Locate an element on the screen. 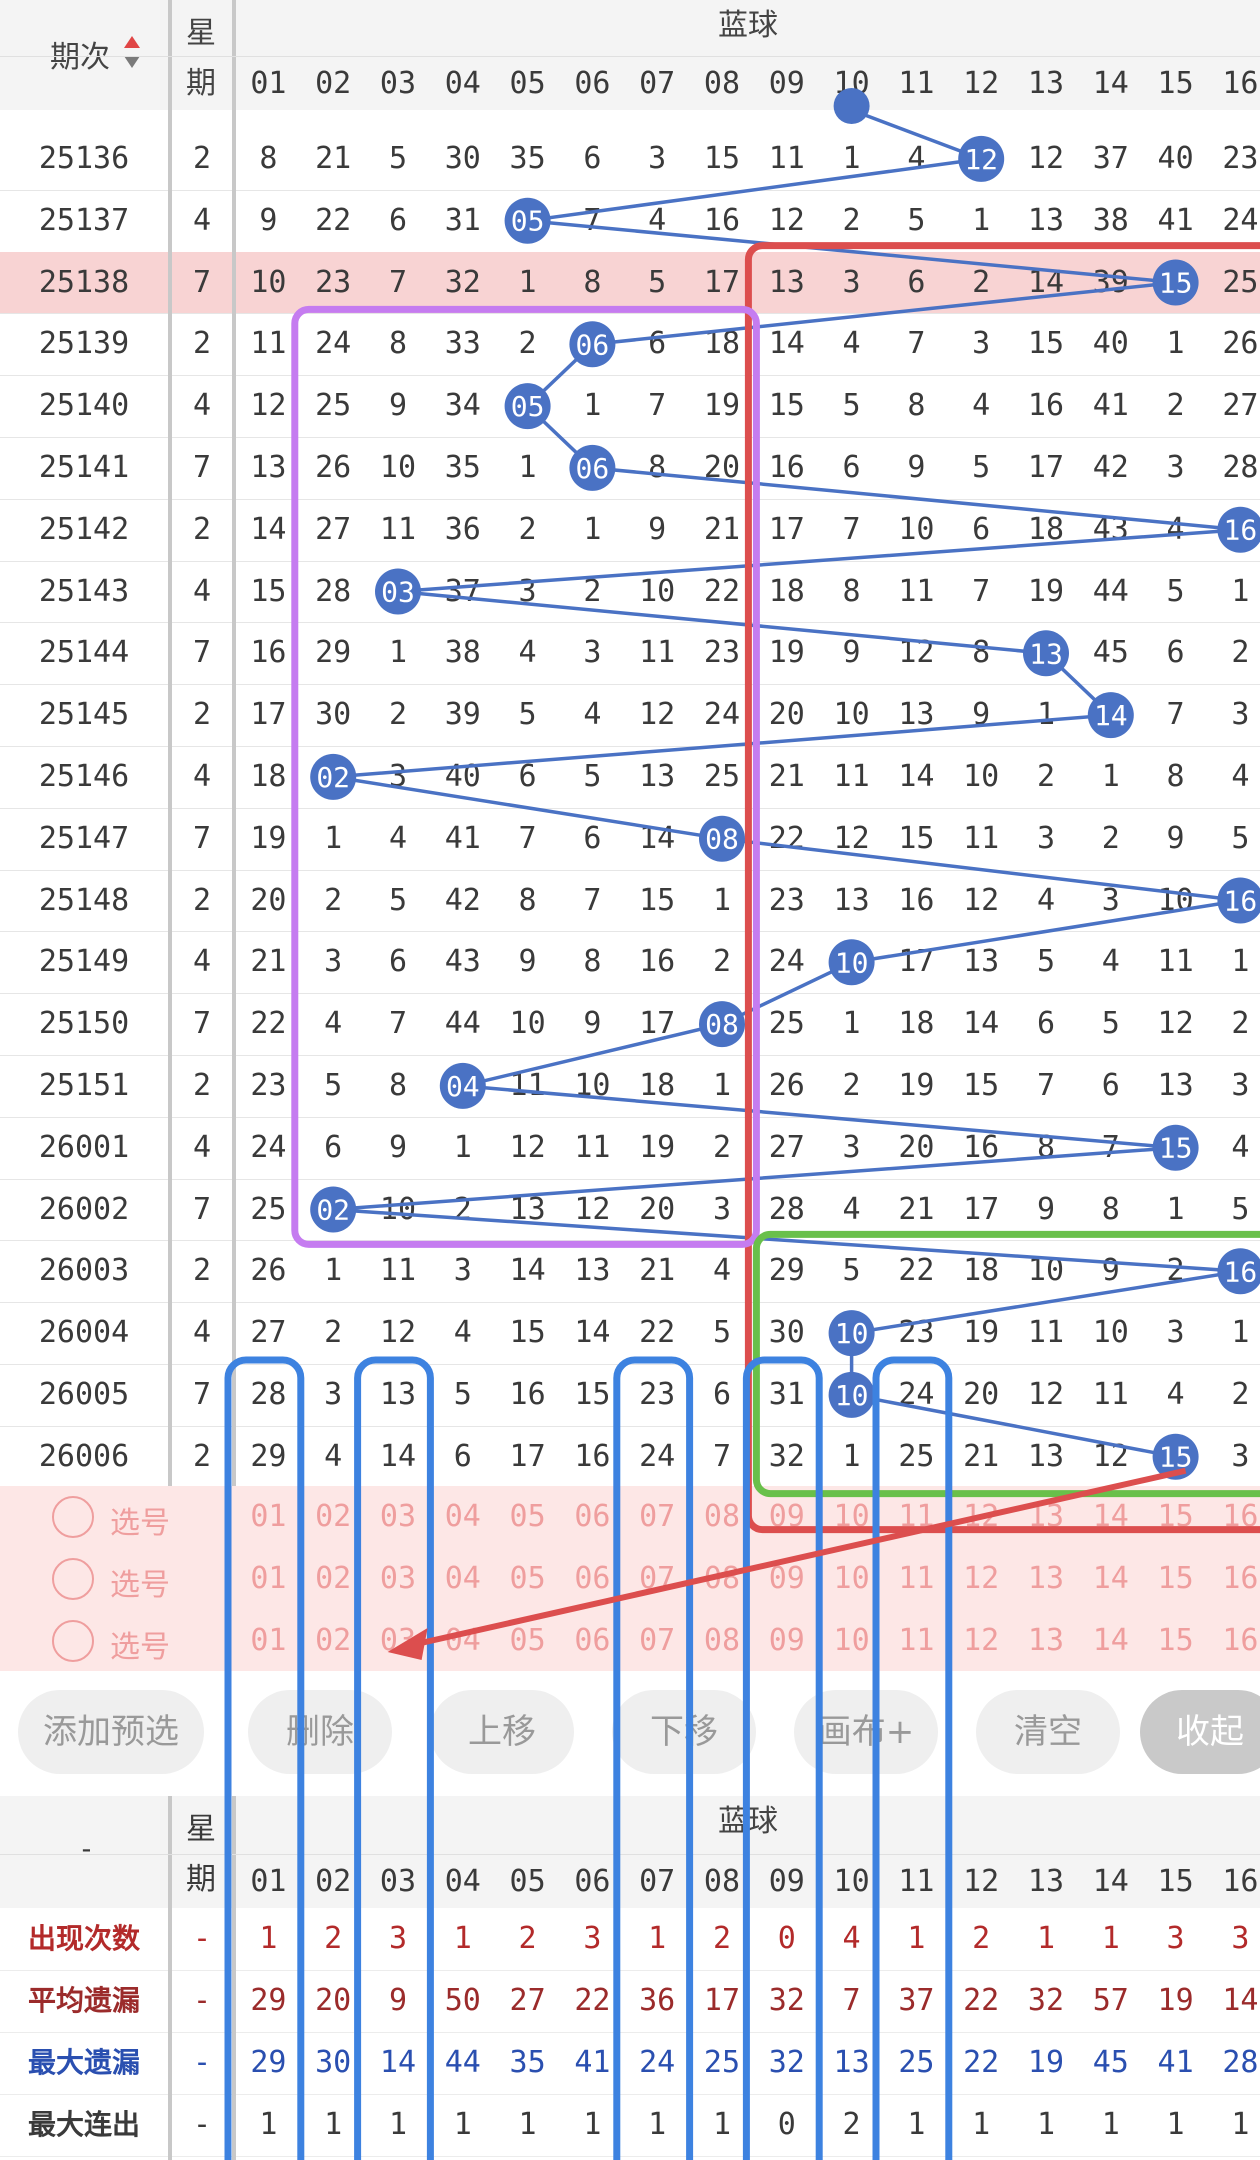 The image size is (1260, 2160). sort-icon is located at coordinates (132, 55).